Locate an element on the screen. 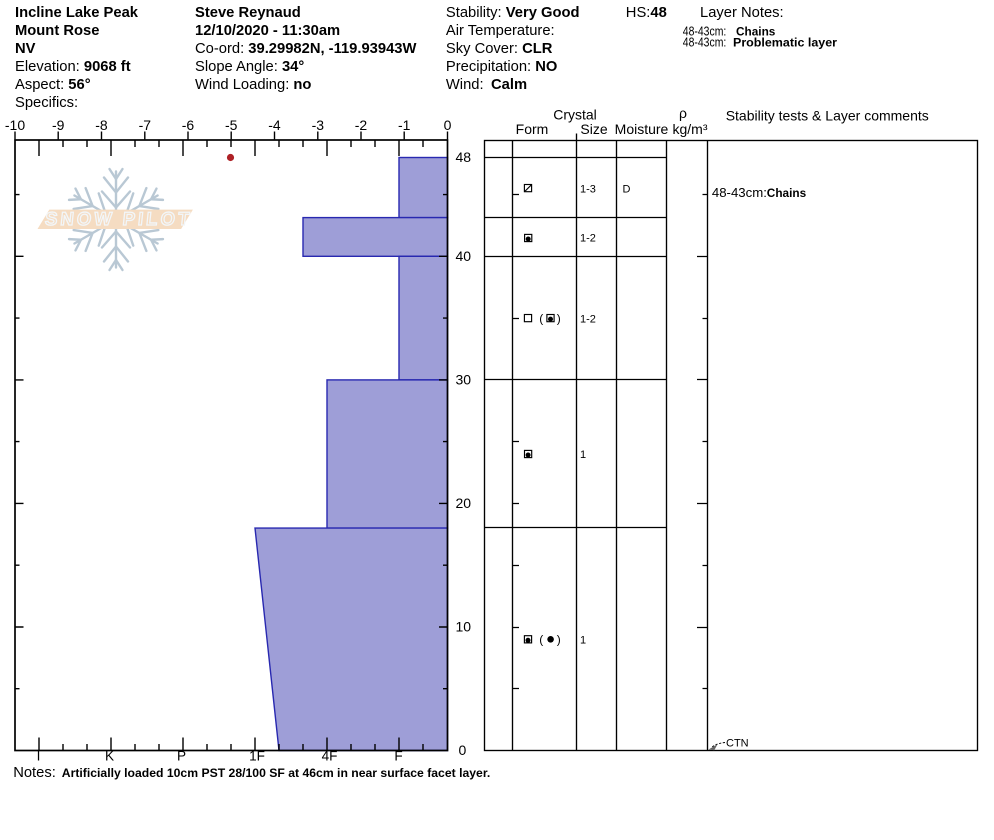 The image size is (994, 840). svg-text: Stability: Very Good is located at coordinates (513, 13).